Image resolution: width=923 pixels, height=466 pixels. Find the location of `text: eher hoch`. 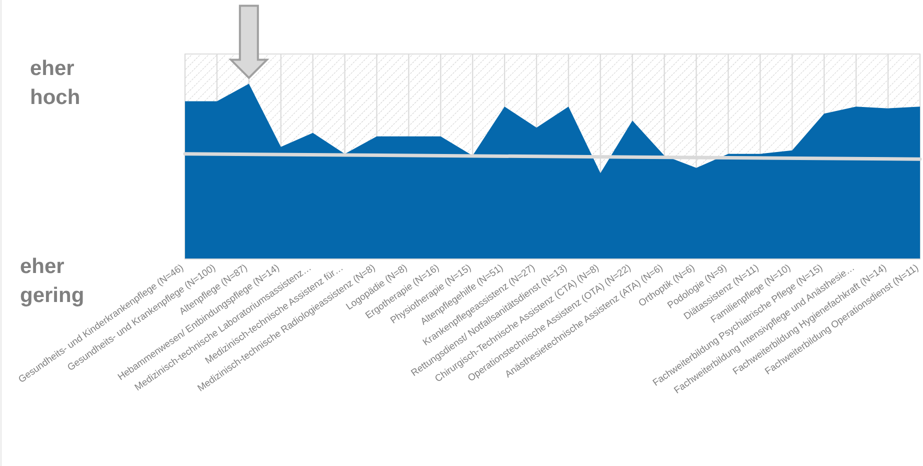

text: eher hoch is located at coordinates (55, 83).